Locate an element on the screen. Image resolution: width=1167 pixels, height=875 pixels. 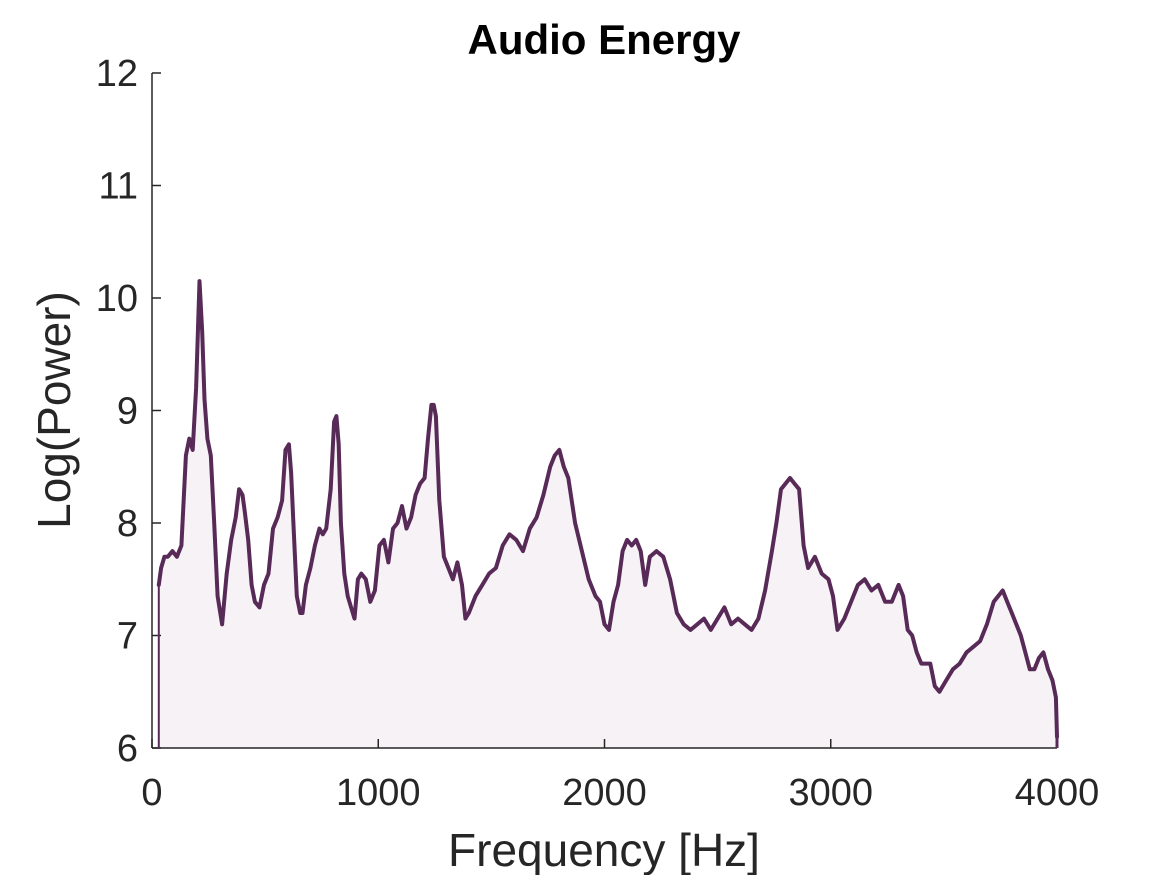
y-tick-label: 7 is located at coordinates (127, 637).